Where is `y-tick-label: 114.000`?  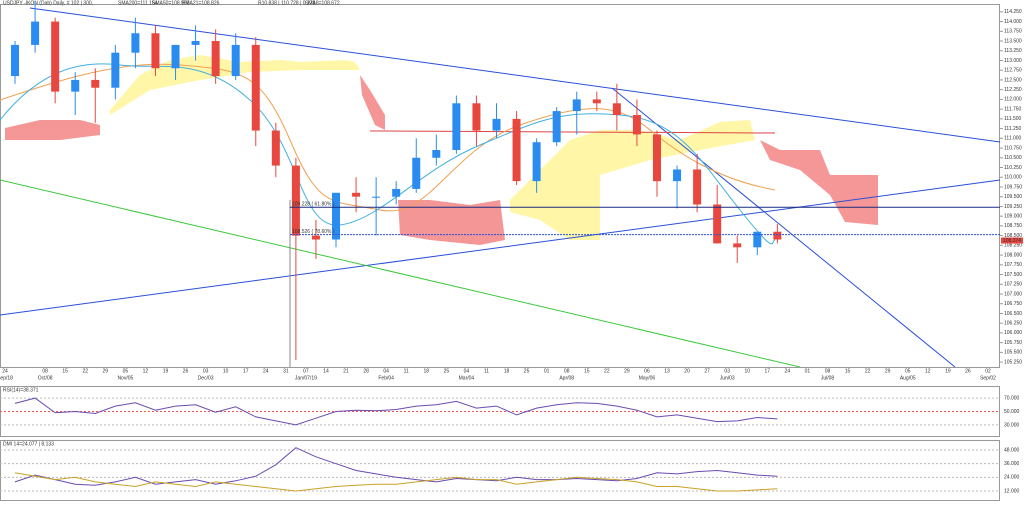 y-tick-label: 114.000 is located at coordinates (1013, 22).